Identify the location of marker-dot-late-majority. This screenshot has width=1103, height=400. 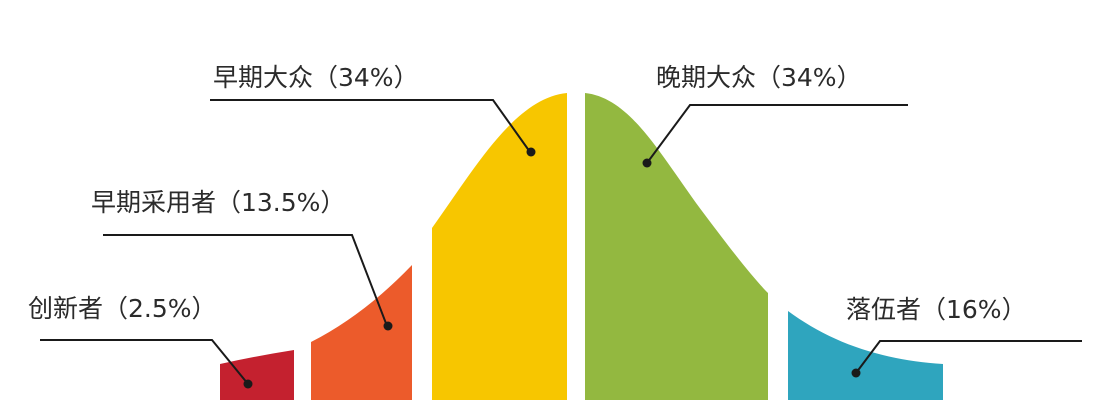
(647, 163).